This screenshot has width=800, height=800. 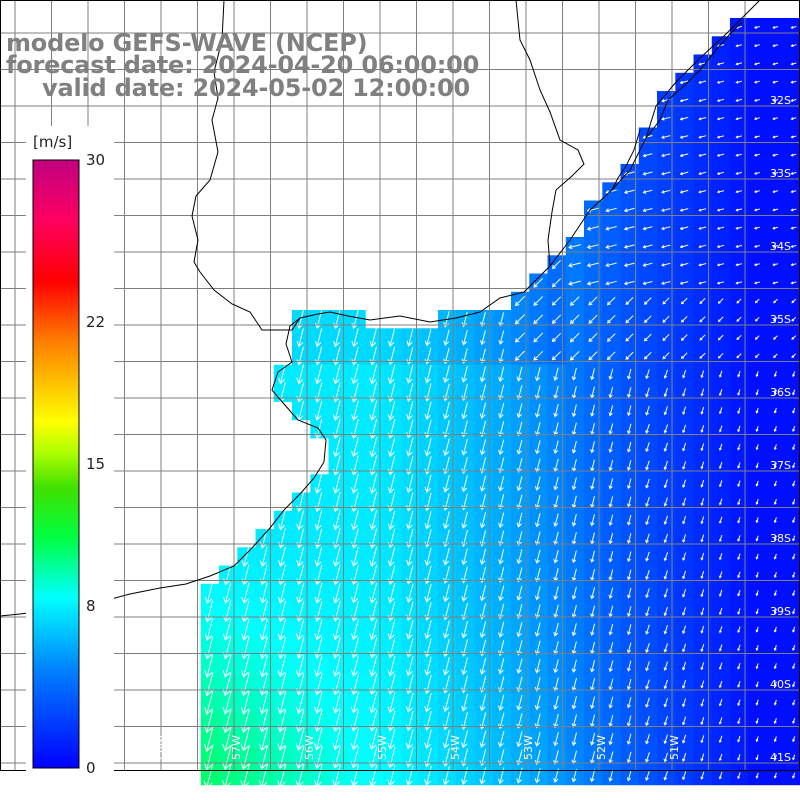 What do you see at coordinates (96, 160) in the screenshot?
I see `colorbar-tick-label: 30` at bounding box center [96, 160].